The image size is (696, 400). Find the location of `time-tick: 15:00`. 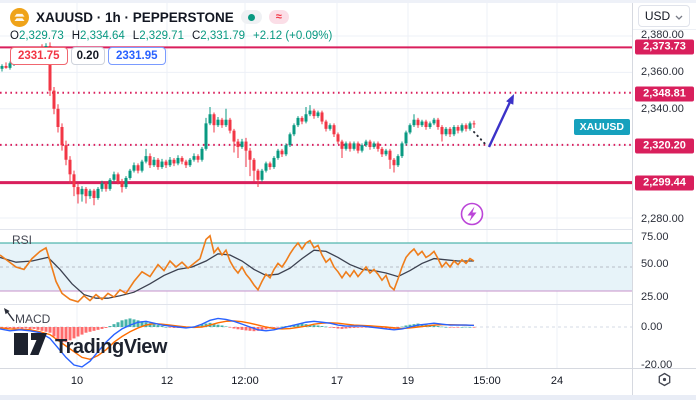

time-tick: 15:00 is located at coordinates (487, 381).